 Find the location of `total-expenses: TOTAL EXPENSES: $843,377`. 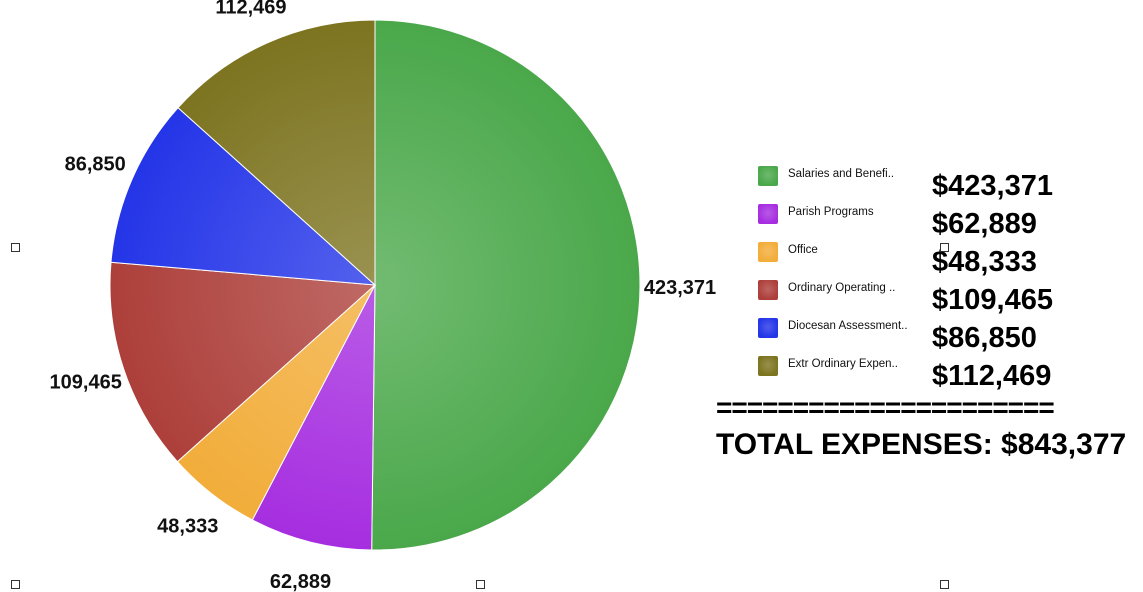

total-expenses: TOTAL EXPENSES: $843,377 is located at coordinates (921, 444).